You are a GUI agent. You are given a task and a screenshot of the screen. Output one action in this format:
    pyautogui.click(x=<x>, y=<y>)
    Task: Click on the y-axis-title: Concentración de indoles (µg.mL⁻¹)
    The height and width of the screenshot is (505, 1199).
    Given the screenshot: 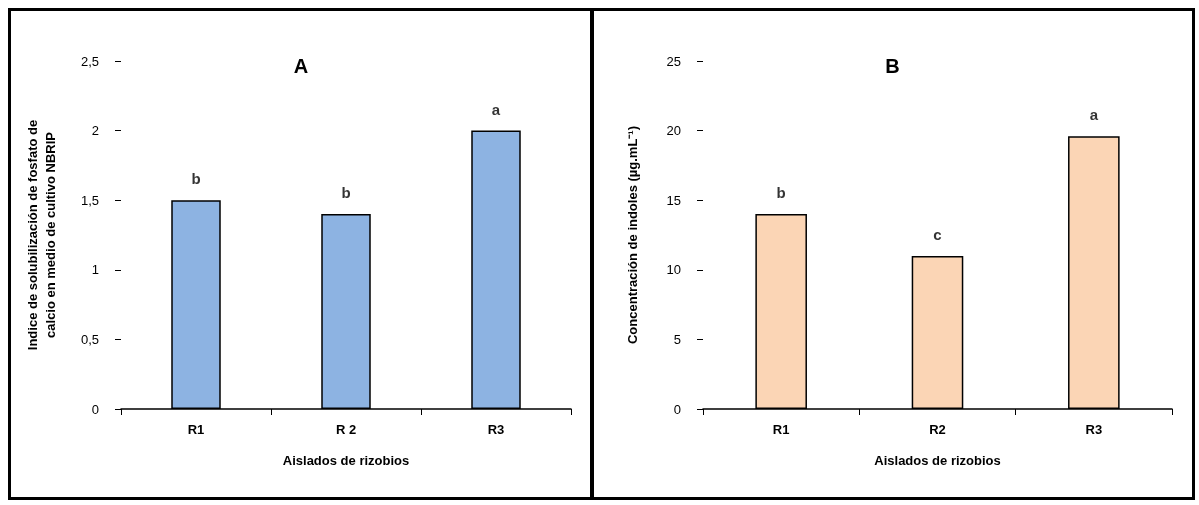 What is the action you would take?
    pyautogui.click(x=632, y=235)
    